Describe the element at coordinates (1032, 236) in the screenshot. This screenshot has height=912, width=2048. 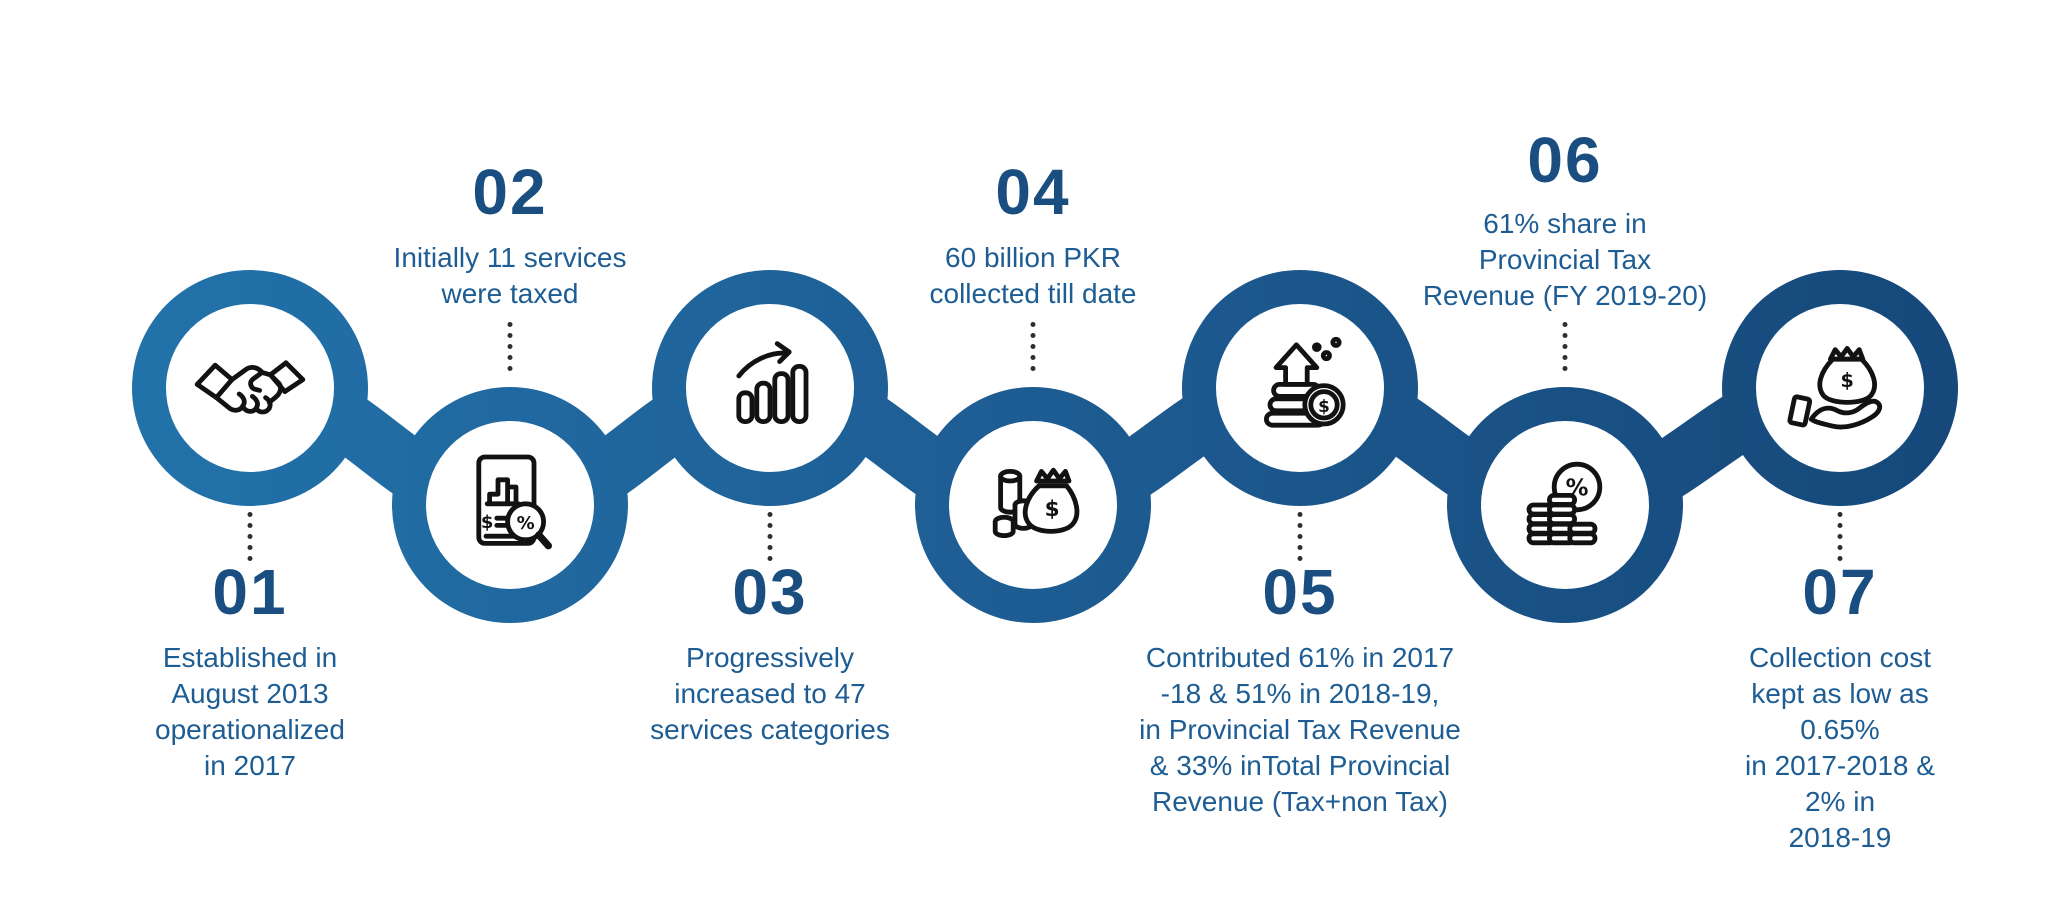
I see `step-04-label: 04 60 billion PKR collected till date` at that location.